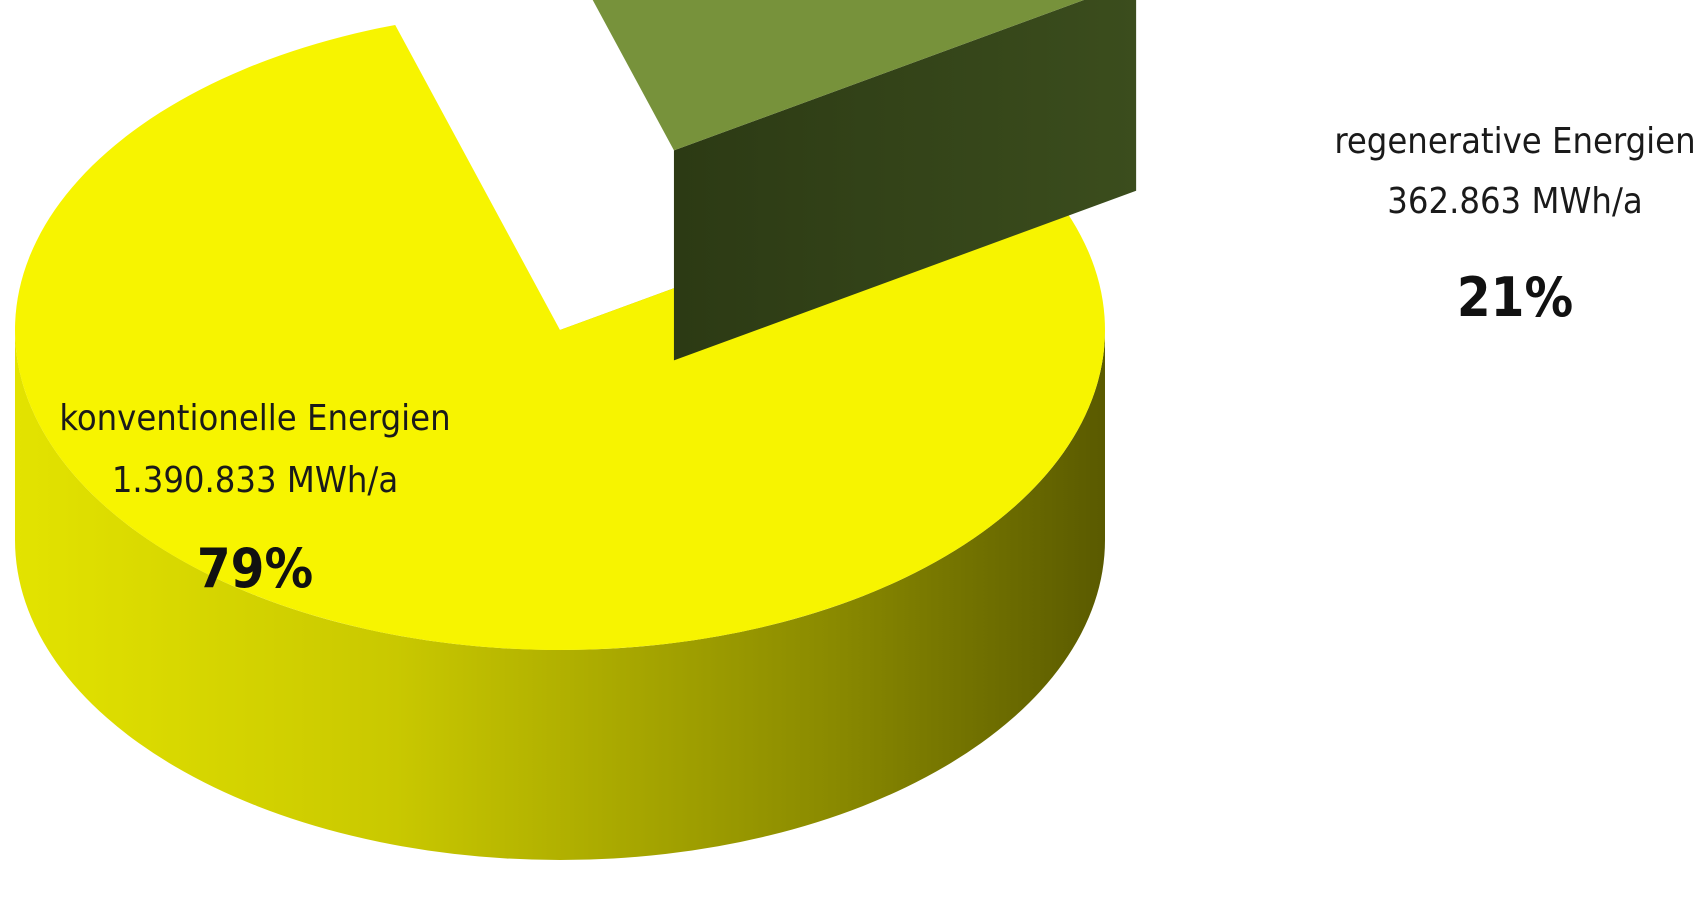 The width and height of the screenshot is (1698, 911). I want to click on slice-regenerative, so click(864, 180).